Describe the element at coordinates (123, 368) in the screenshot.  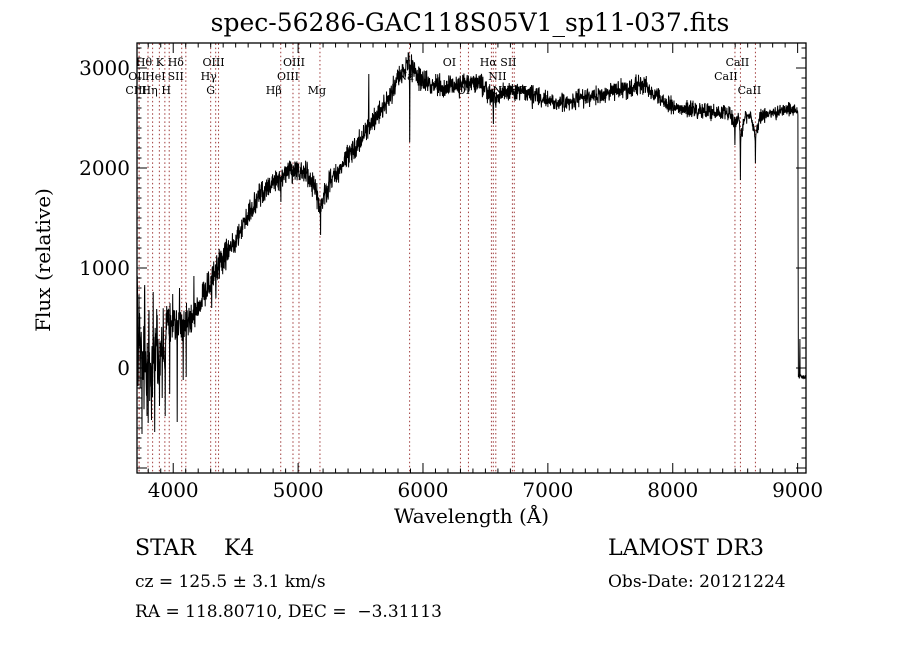
I see `y-tick-label: 0` at that location.